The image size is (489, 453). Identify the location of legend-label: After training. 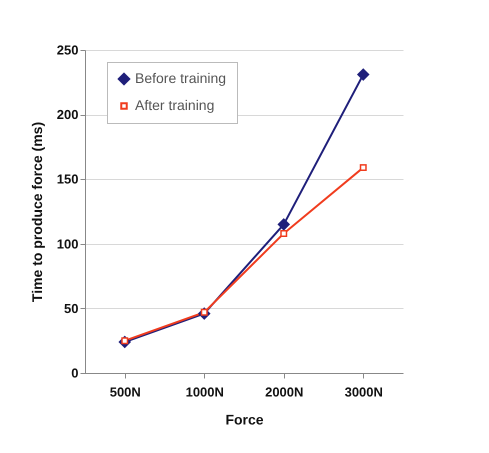
(174, 105).